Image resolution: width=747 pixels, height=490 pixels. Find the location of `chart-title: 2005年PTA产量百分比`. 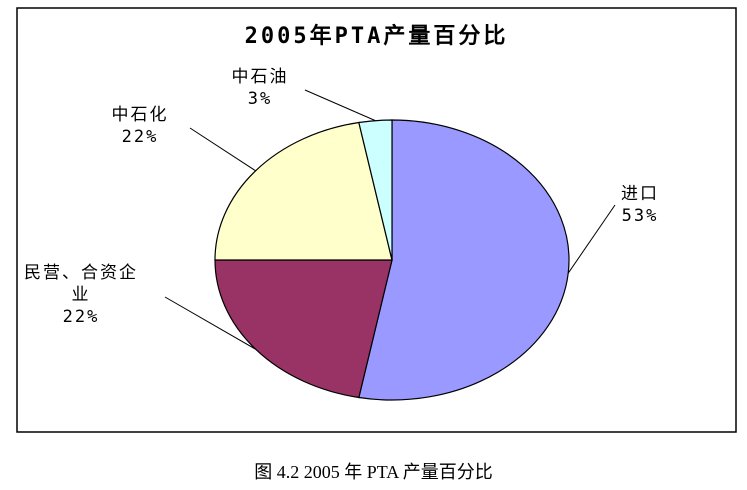

chart-title: 2005年PTA产量百分比 is located at coordinates (376, 36).